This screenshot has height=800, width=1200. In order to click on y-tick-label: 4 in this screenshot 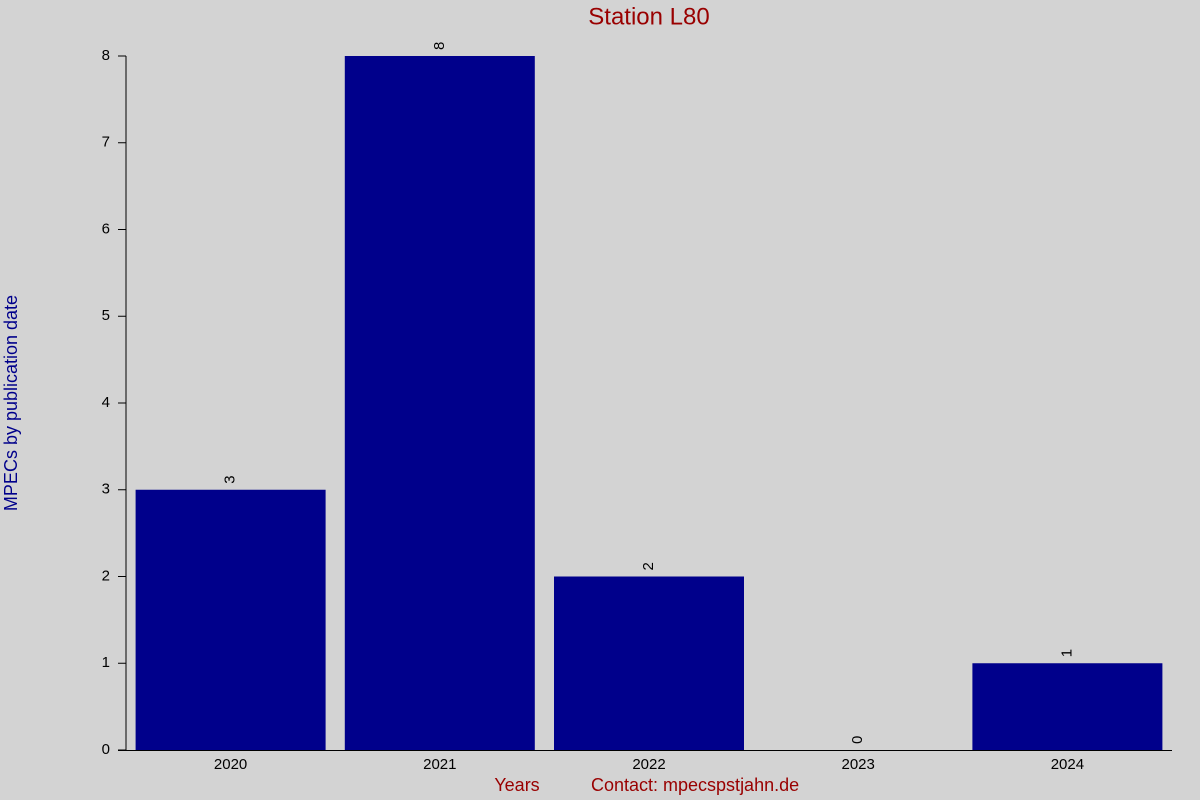, I will do `click(106, 402)`.